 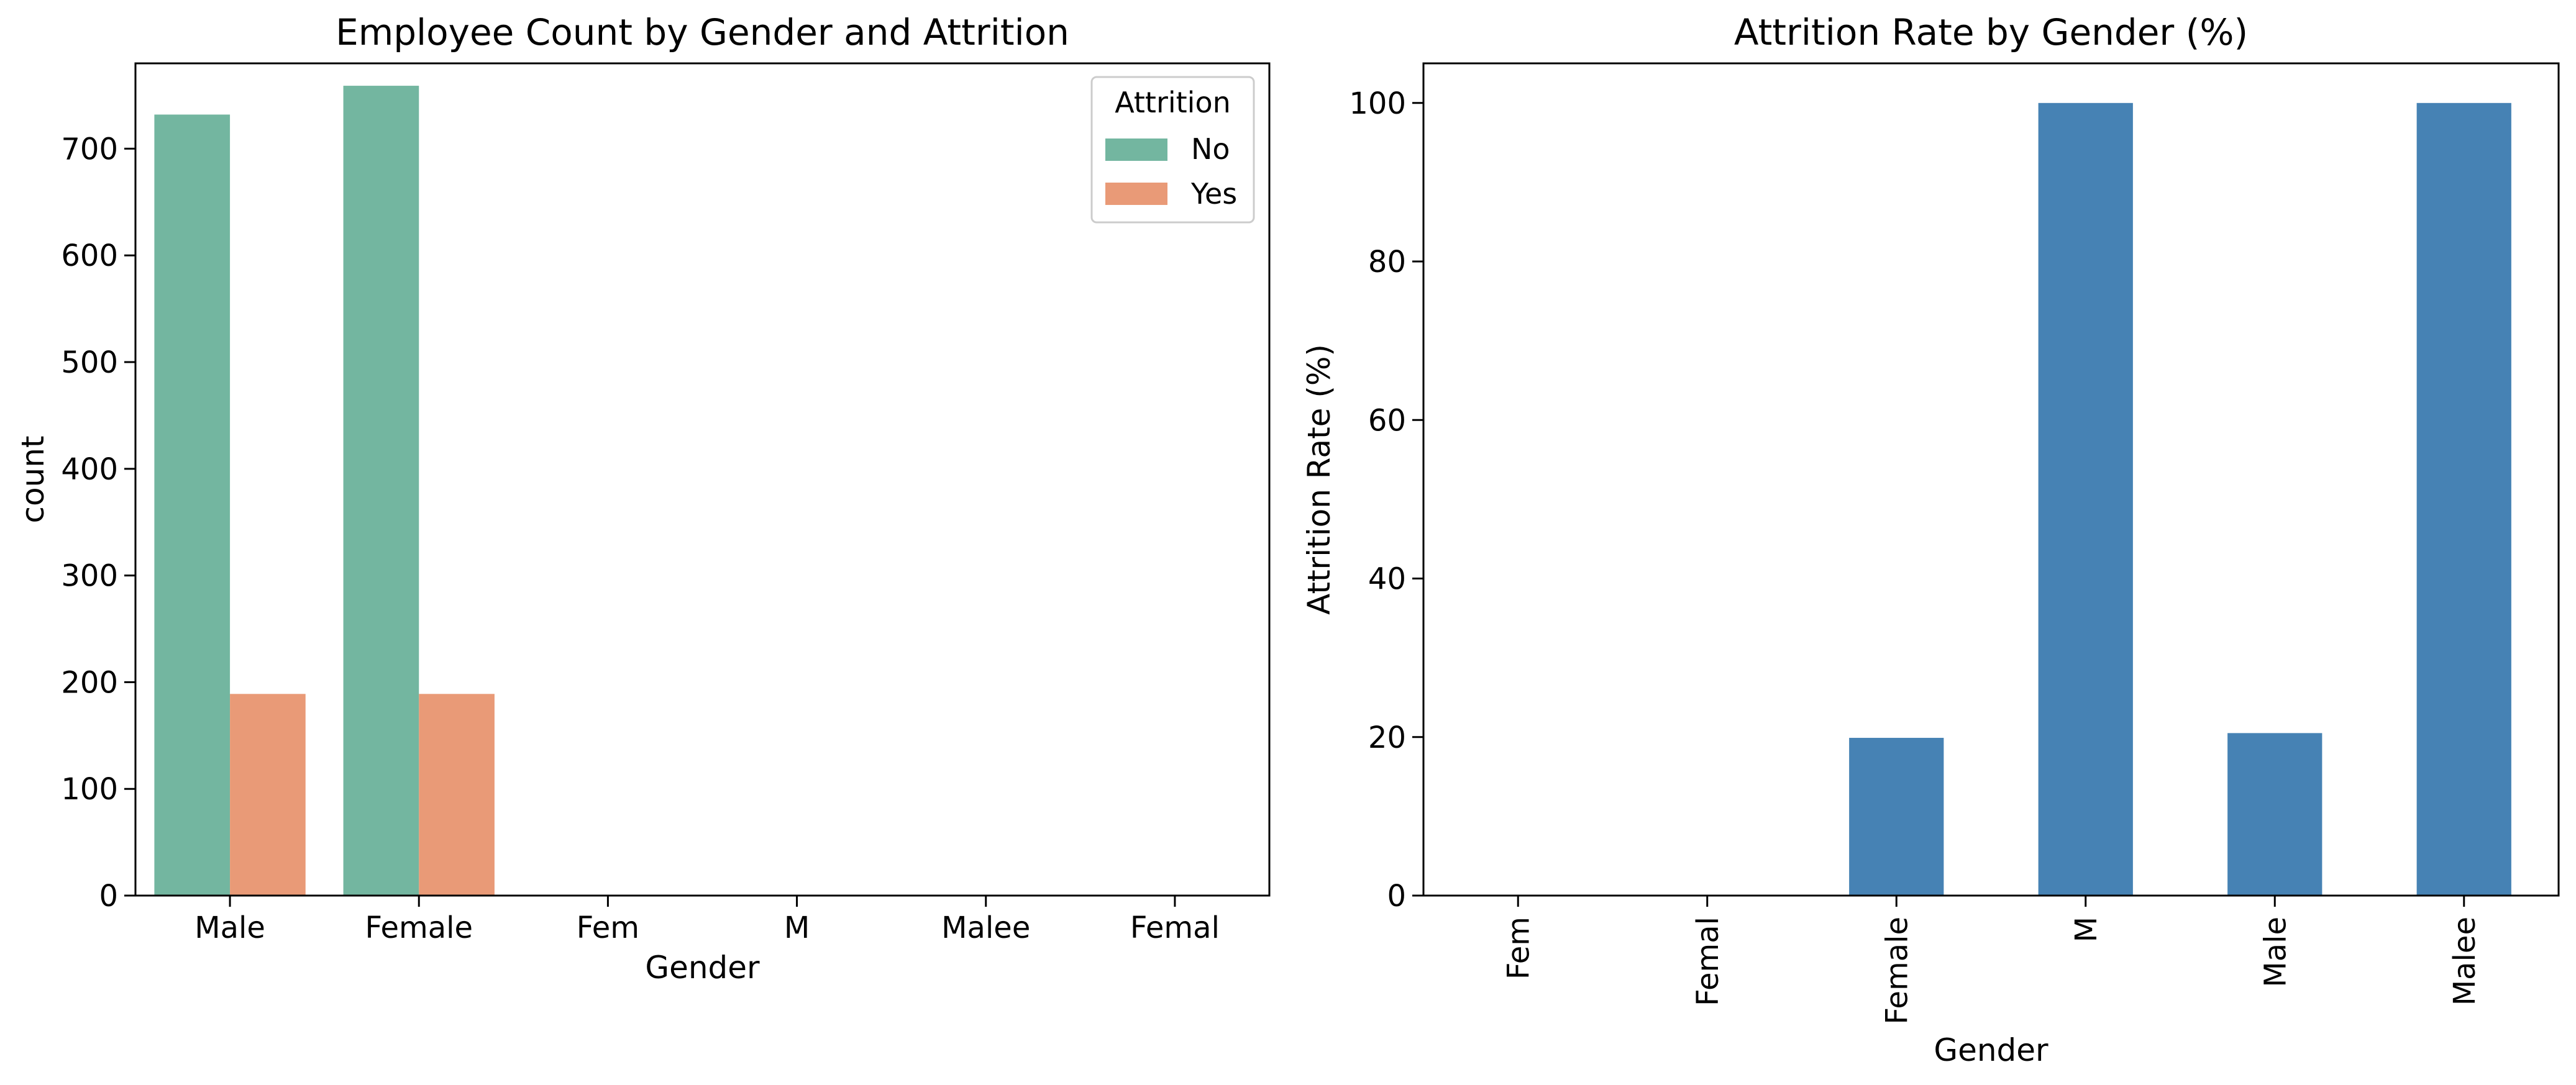 I want to click on legend-label-no: No, so click(x=1210, y=149).